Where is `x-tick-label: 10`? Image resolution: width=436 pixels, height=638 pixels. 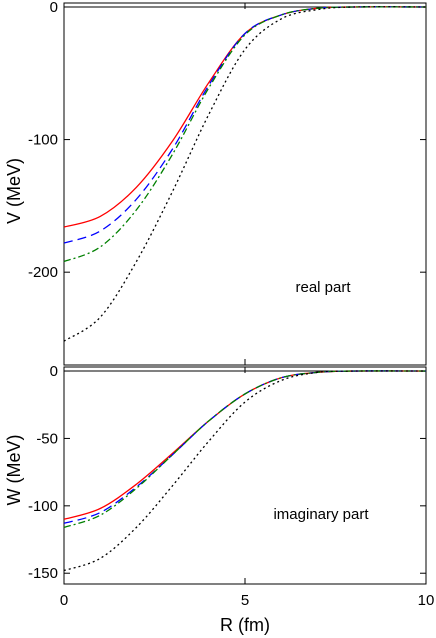
x-tick-label: 10 is located at coordinates (426, 600).